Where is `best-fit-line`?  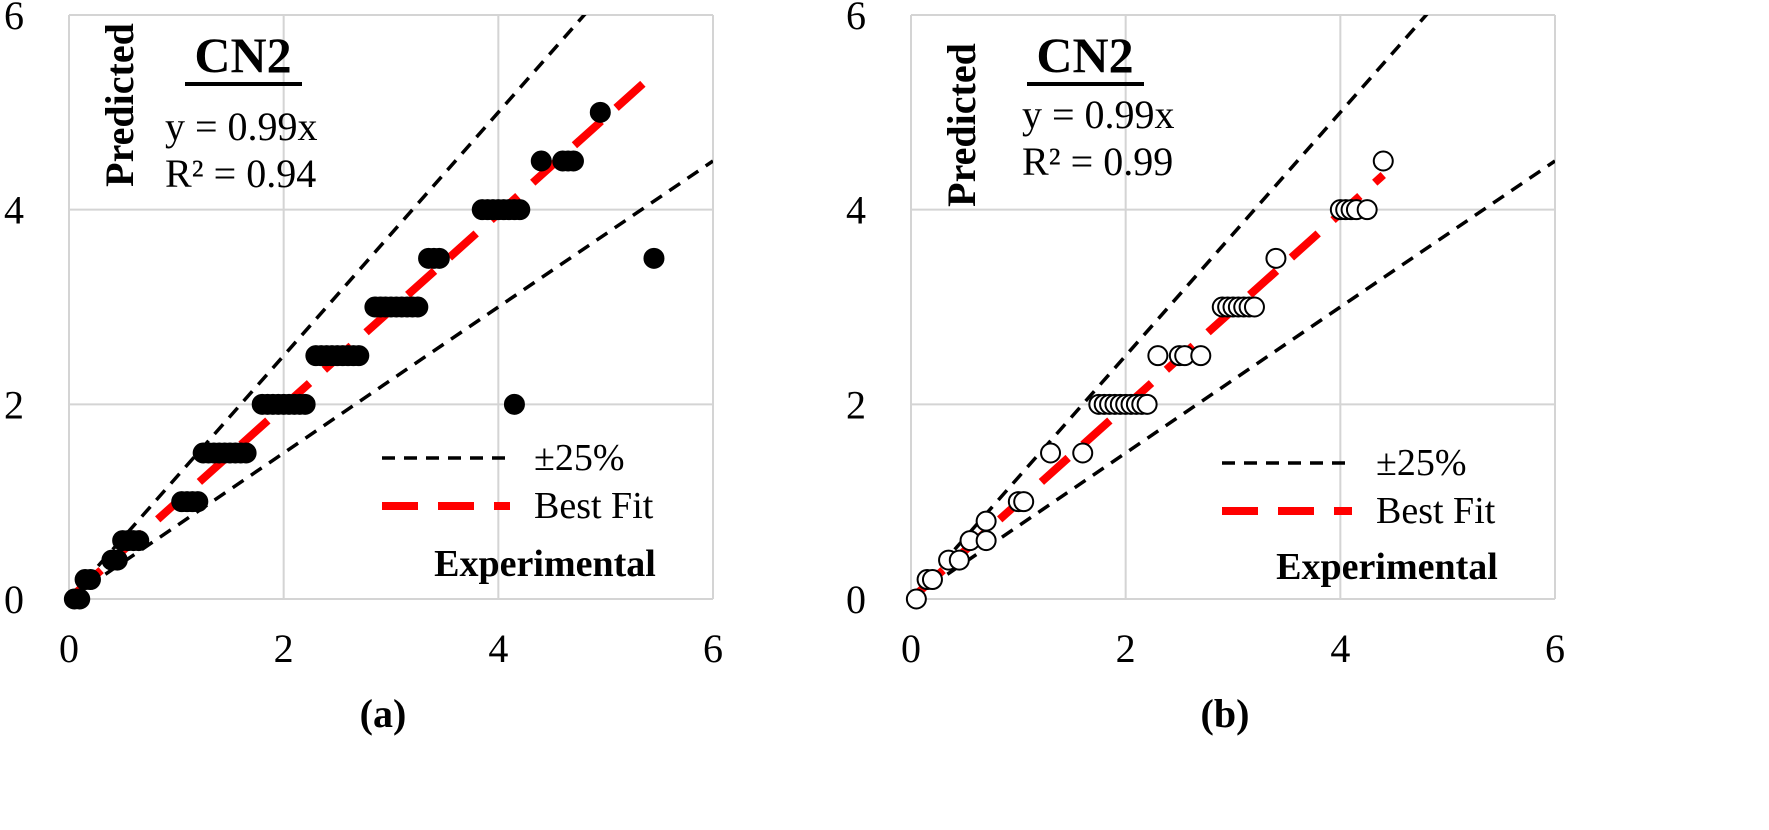
best-fit-line is located at coordinates (1149, 385).